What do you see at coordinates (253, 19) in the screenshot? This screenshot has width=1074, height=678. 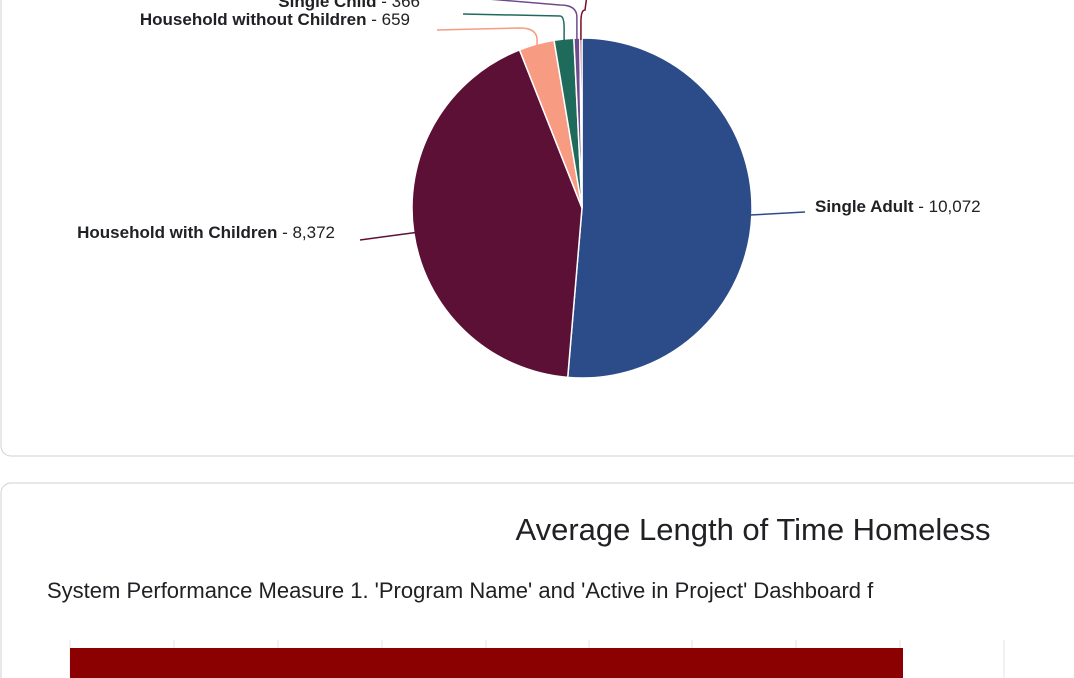 I see `label-name: Household without Children` at bounding box center [253, 19].